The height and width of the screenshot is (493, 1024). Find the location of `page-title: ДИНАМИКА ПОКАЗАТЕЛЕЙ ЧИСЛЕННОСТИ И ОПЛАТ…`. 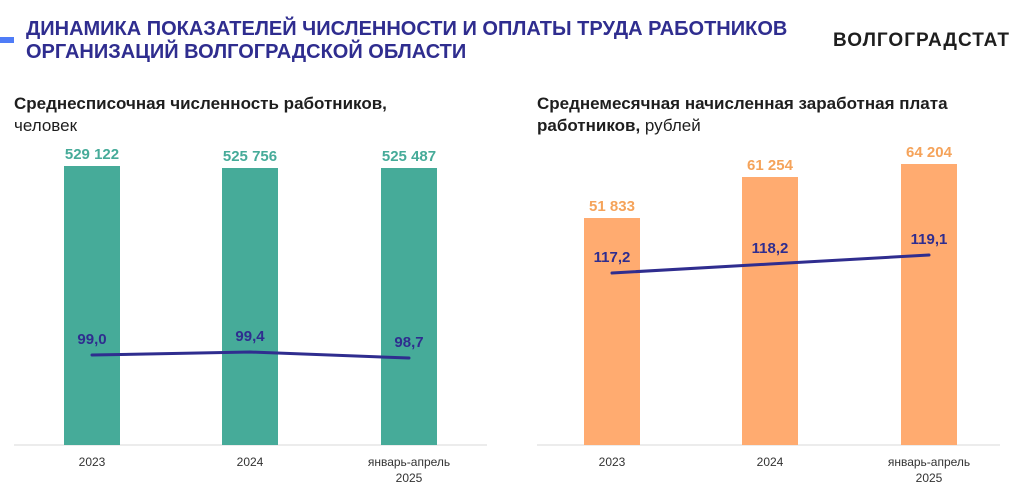

page-title: ДИНАМИКА ПОКАЗАТЕЛЕЙ ЧИСЛЕННОСТИ И ОПЛАТ… is located at coordinates (426, 41).